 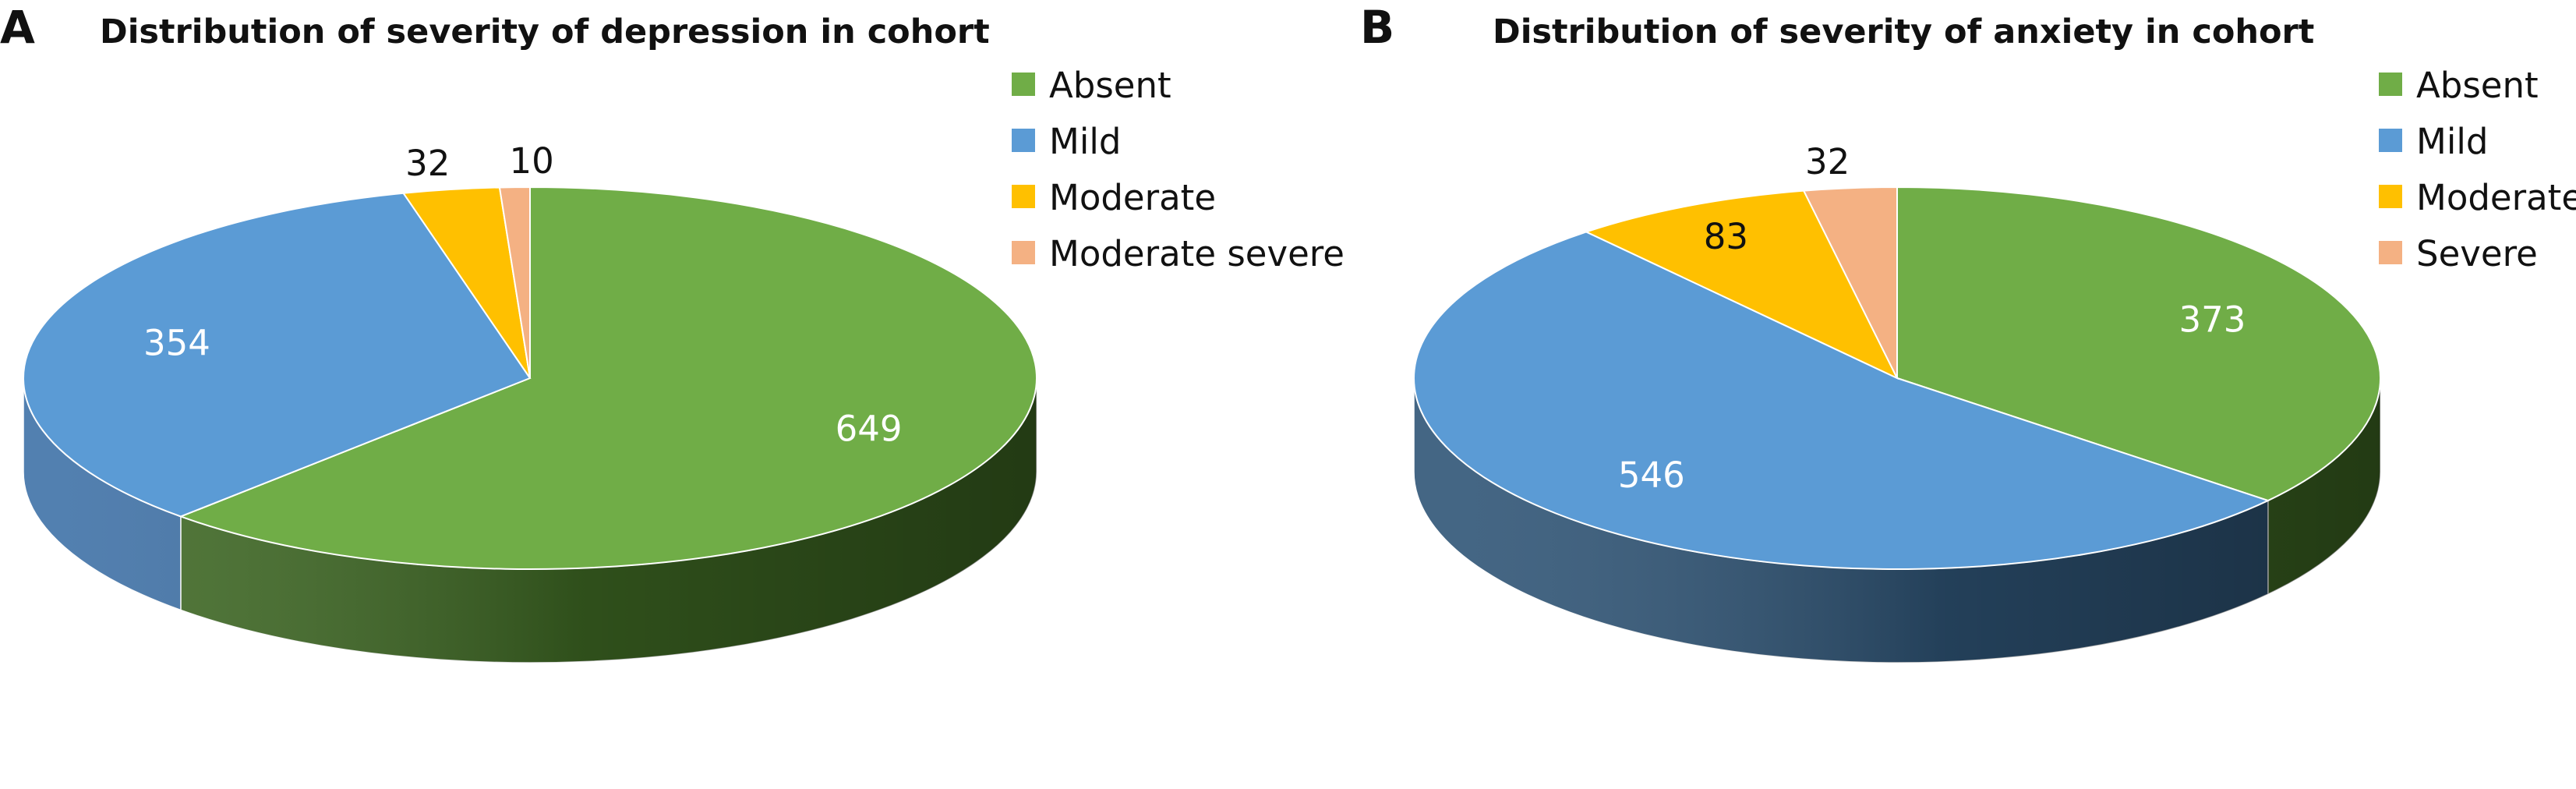 I want to click on legend-item-moderate-severe: Moderate severe, so click(x=1178, y=253).